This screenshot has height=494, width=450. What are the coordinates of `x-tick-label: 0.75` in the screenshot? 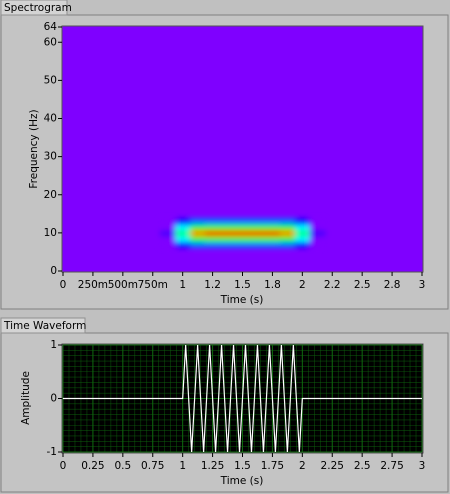 It's located at (152, 466).